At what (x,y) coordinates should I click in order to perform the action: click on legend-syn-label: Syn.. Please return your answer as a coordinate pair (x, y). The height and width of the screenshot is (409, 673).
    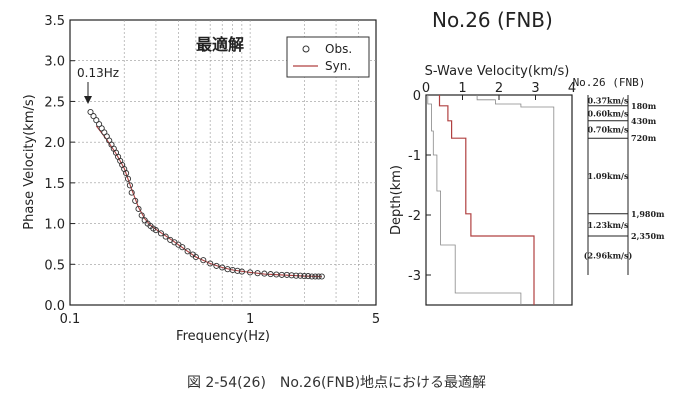
    Looking at the image, I should click on (338, 66).